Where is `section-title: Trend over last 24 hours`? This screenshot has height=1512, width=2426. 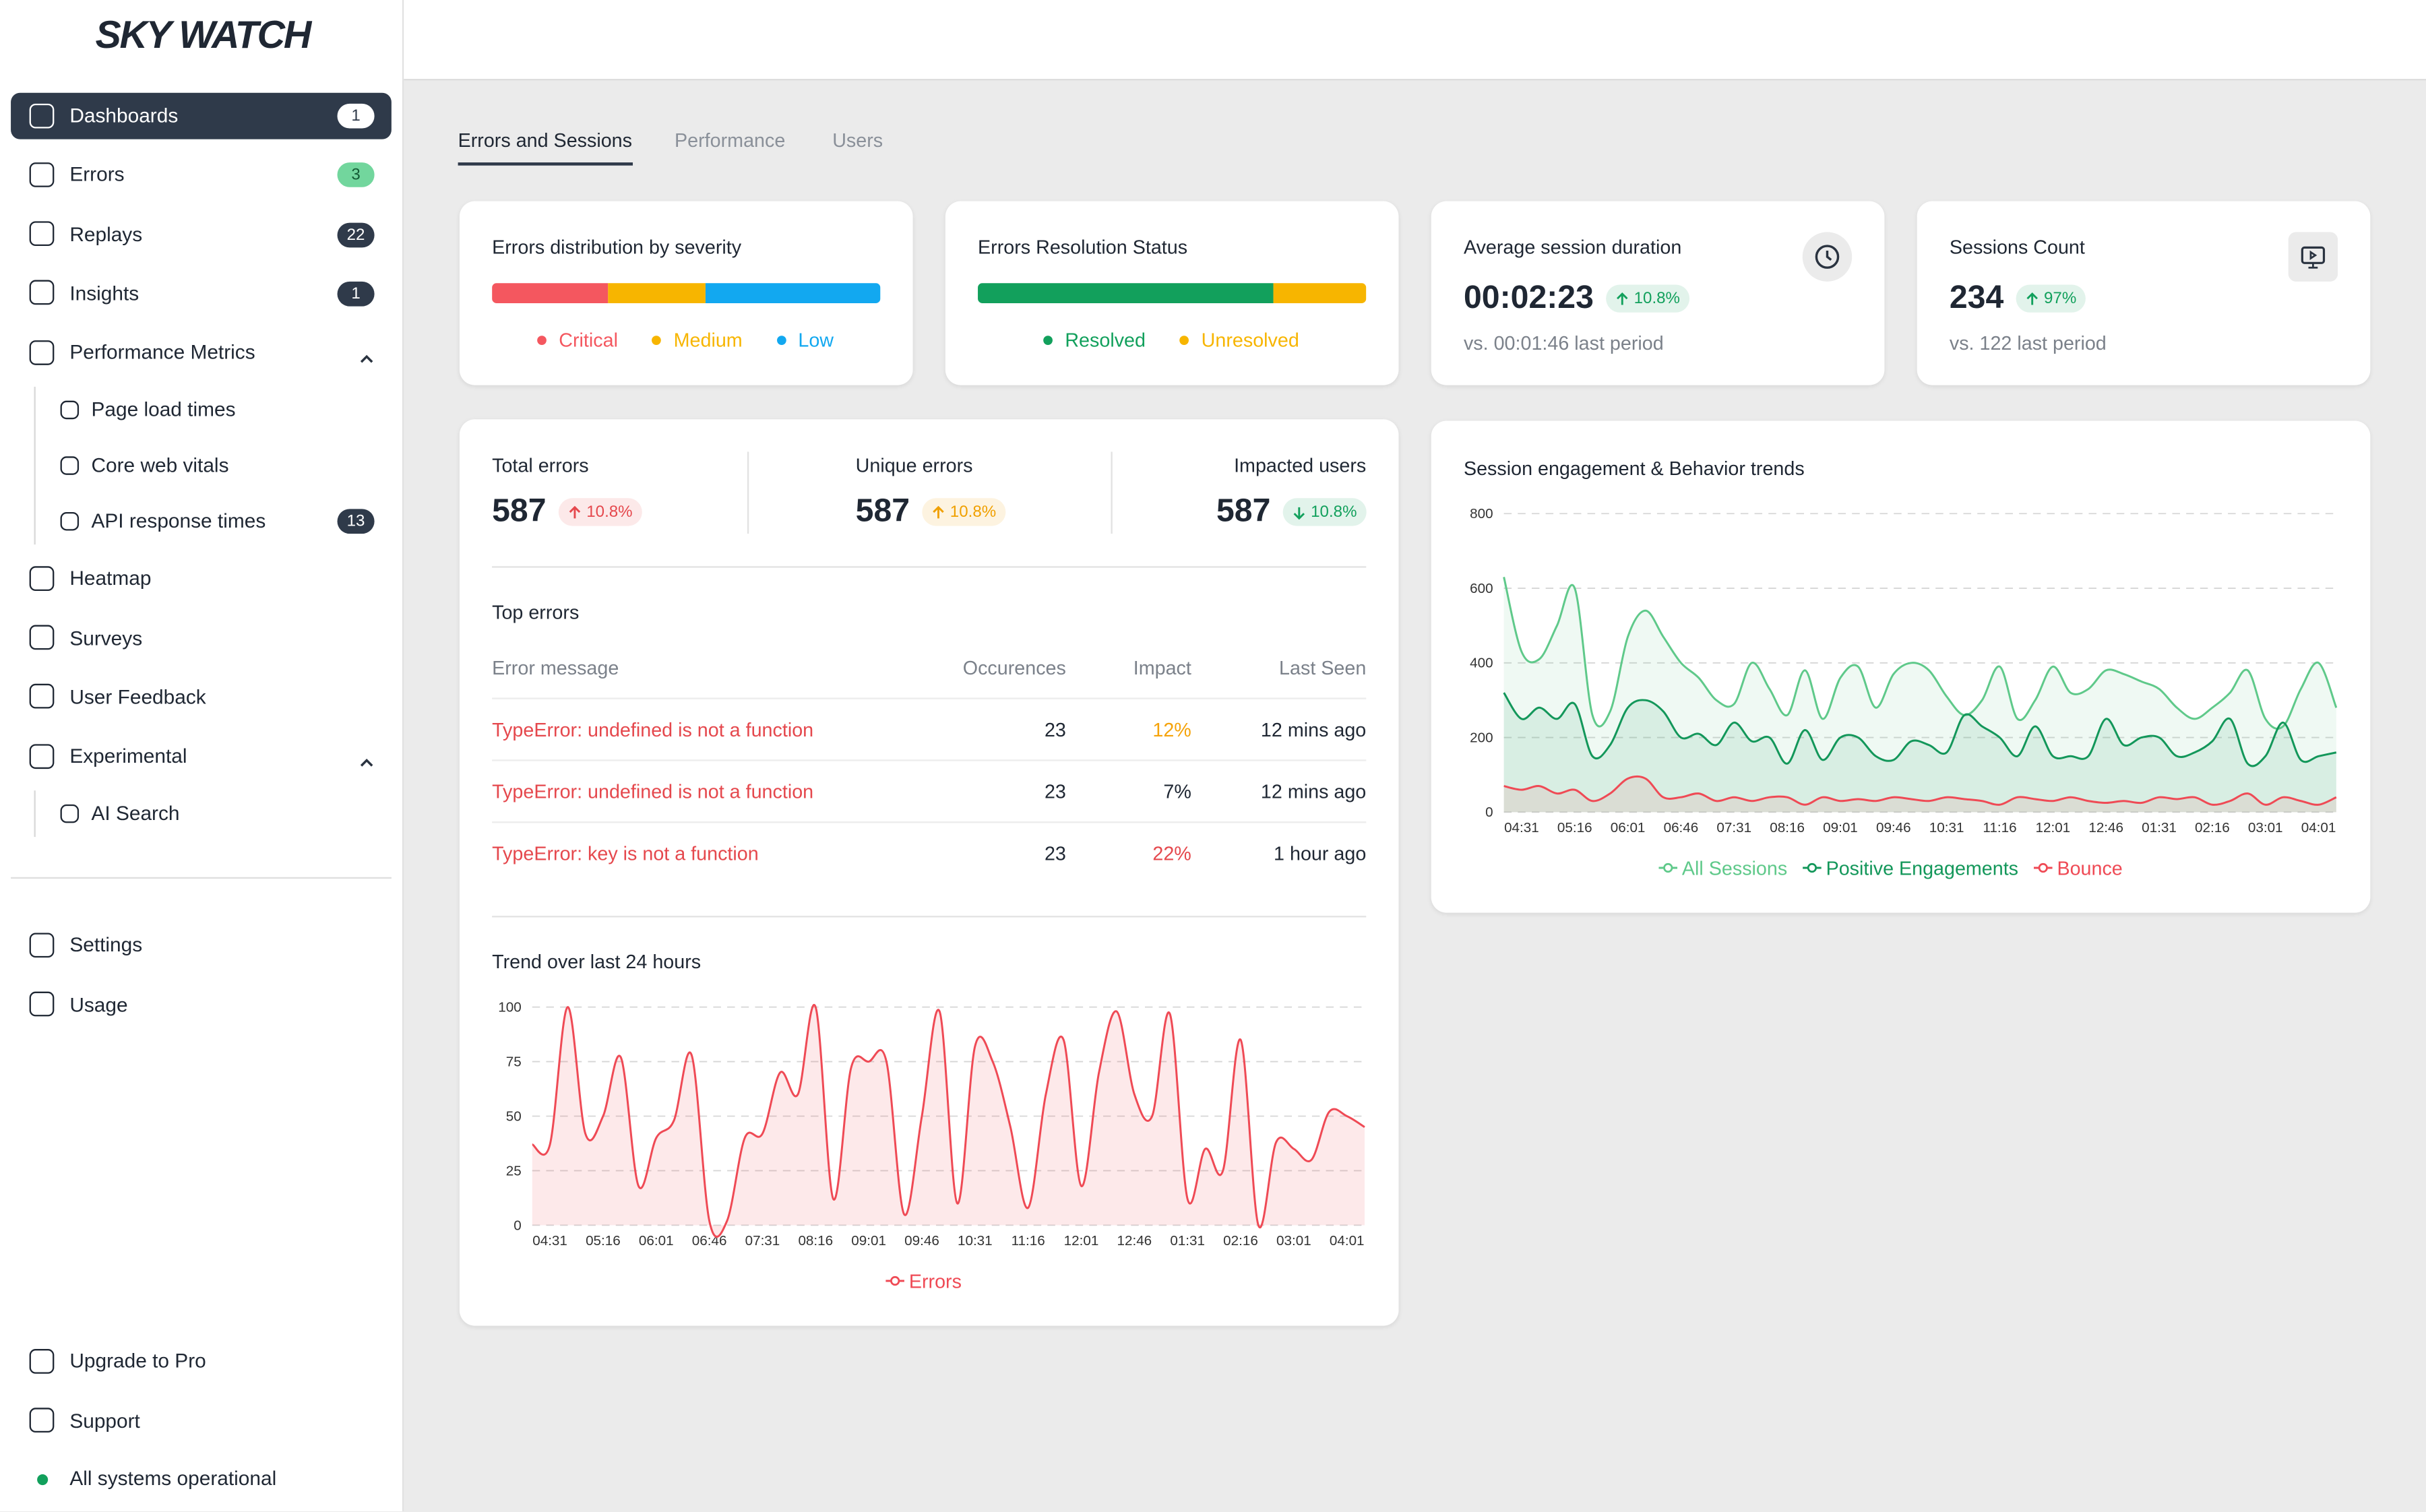 section-title: Trend over last 24 hours is located at coordinates (597, 962).